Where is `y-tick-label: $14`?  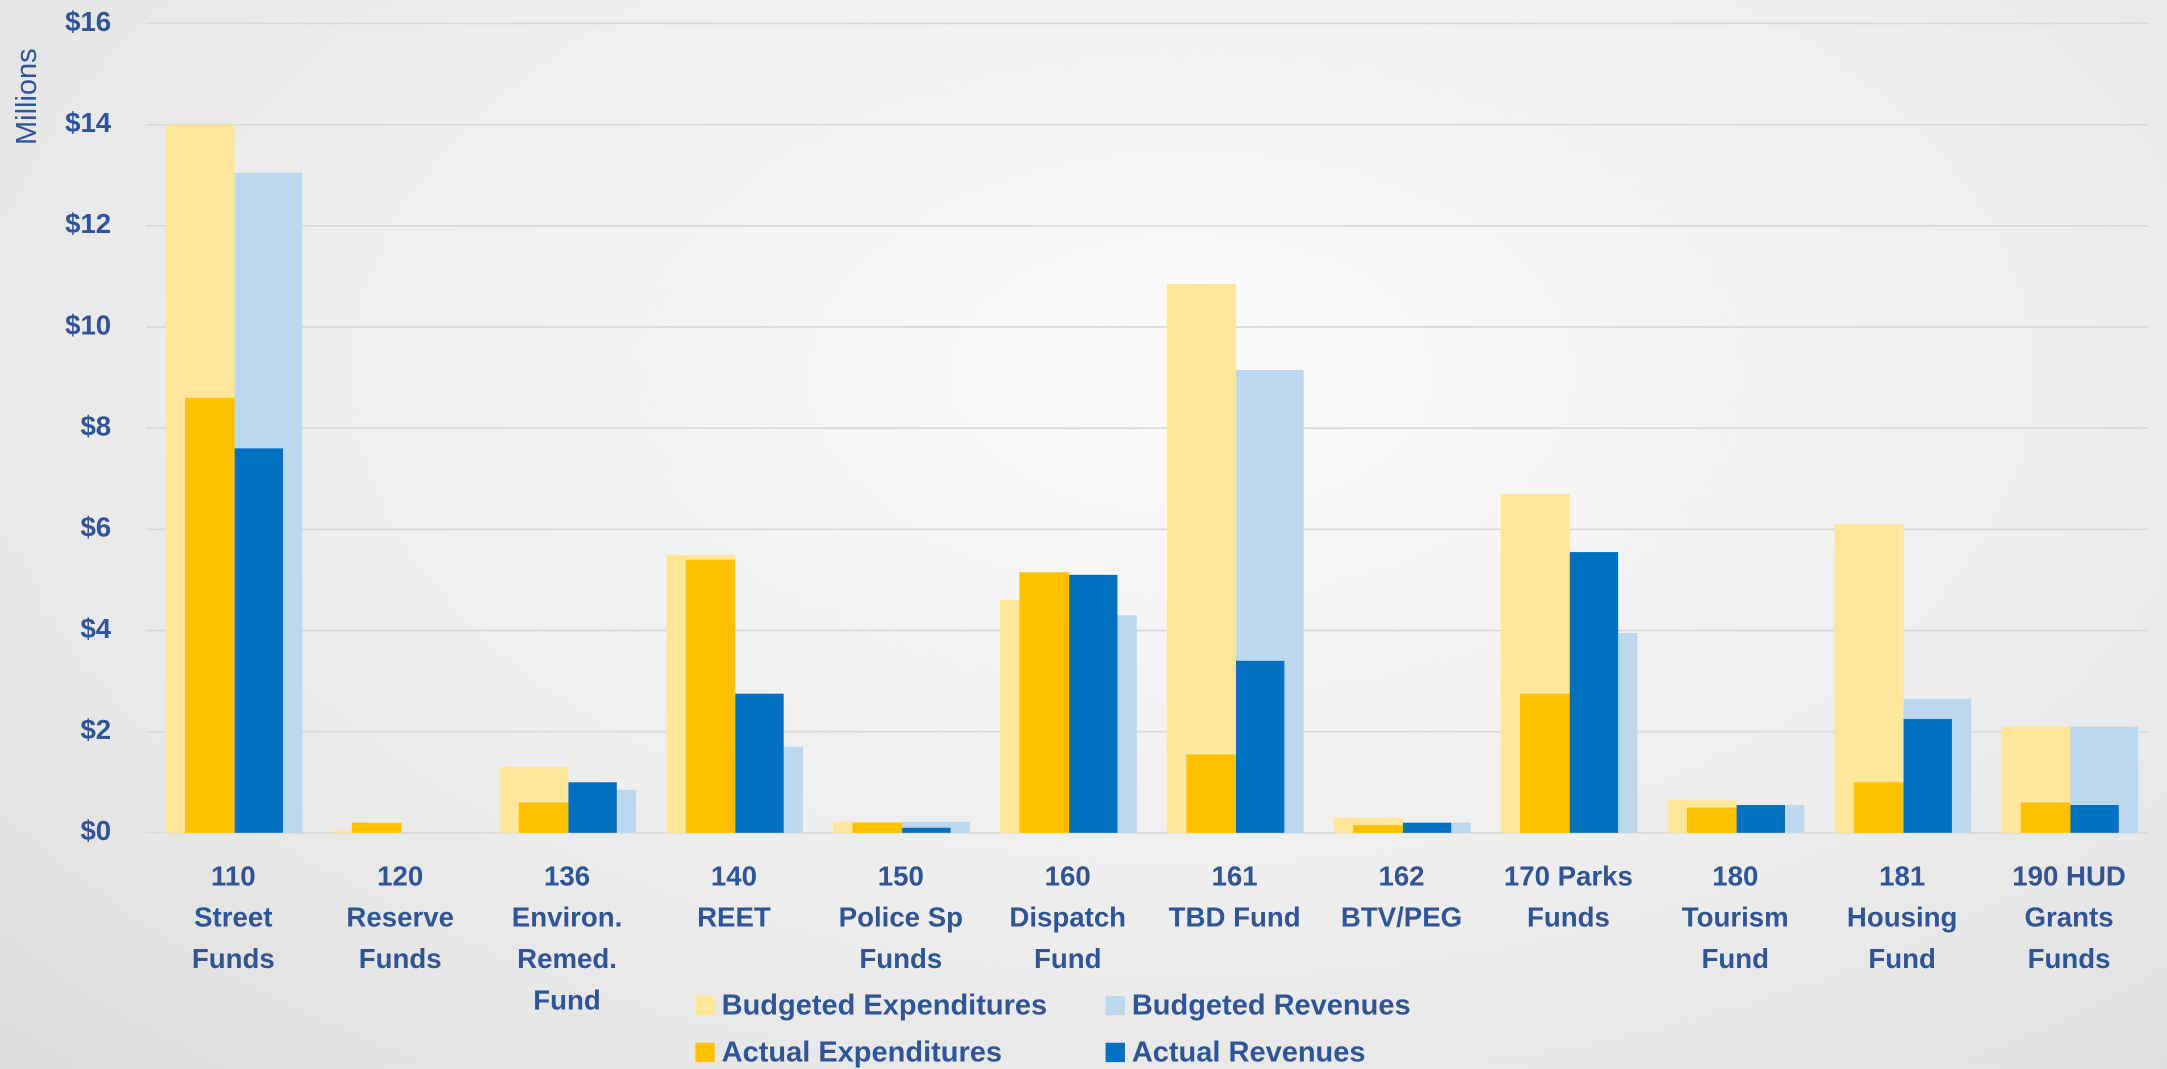
y-tick-label: $14 is located at coordinates (88, 122).